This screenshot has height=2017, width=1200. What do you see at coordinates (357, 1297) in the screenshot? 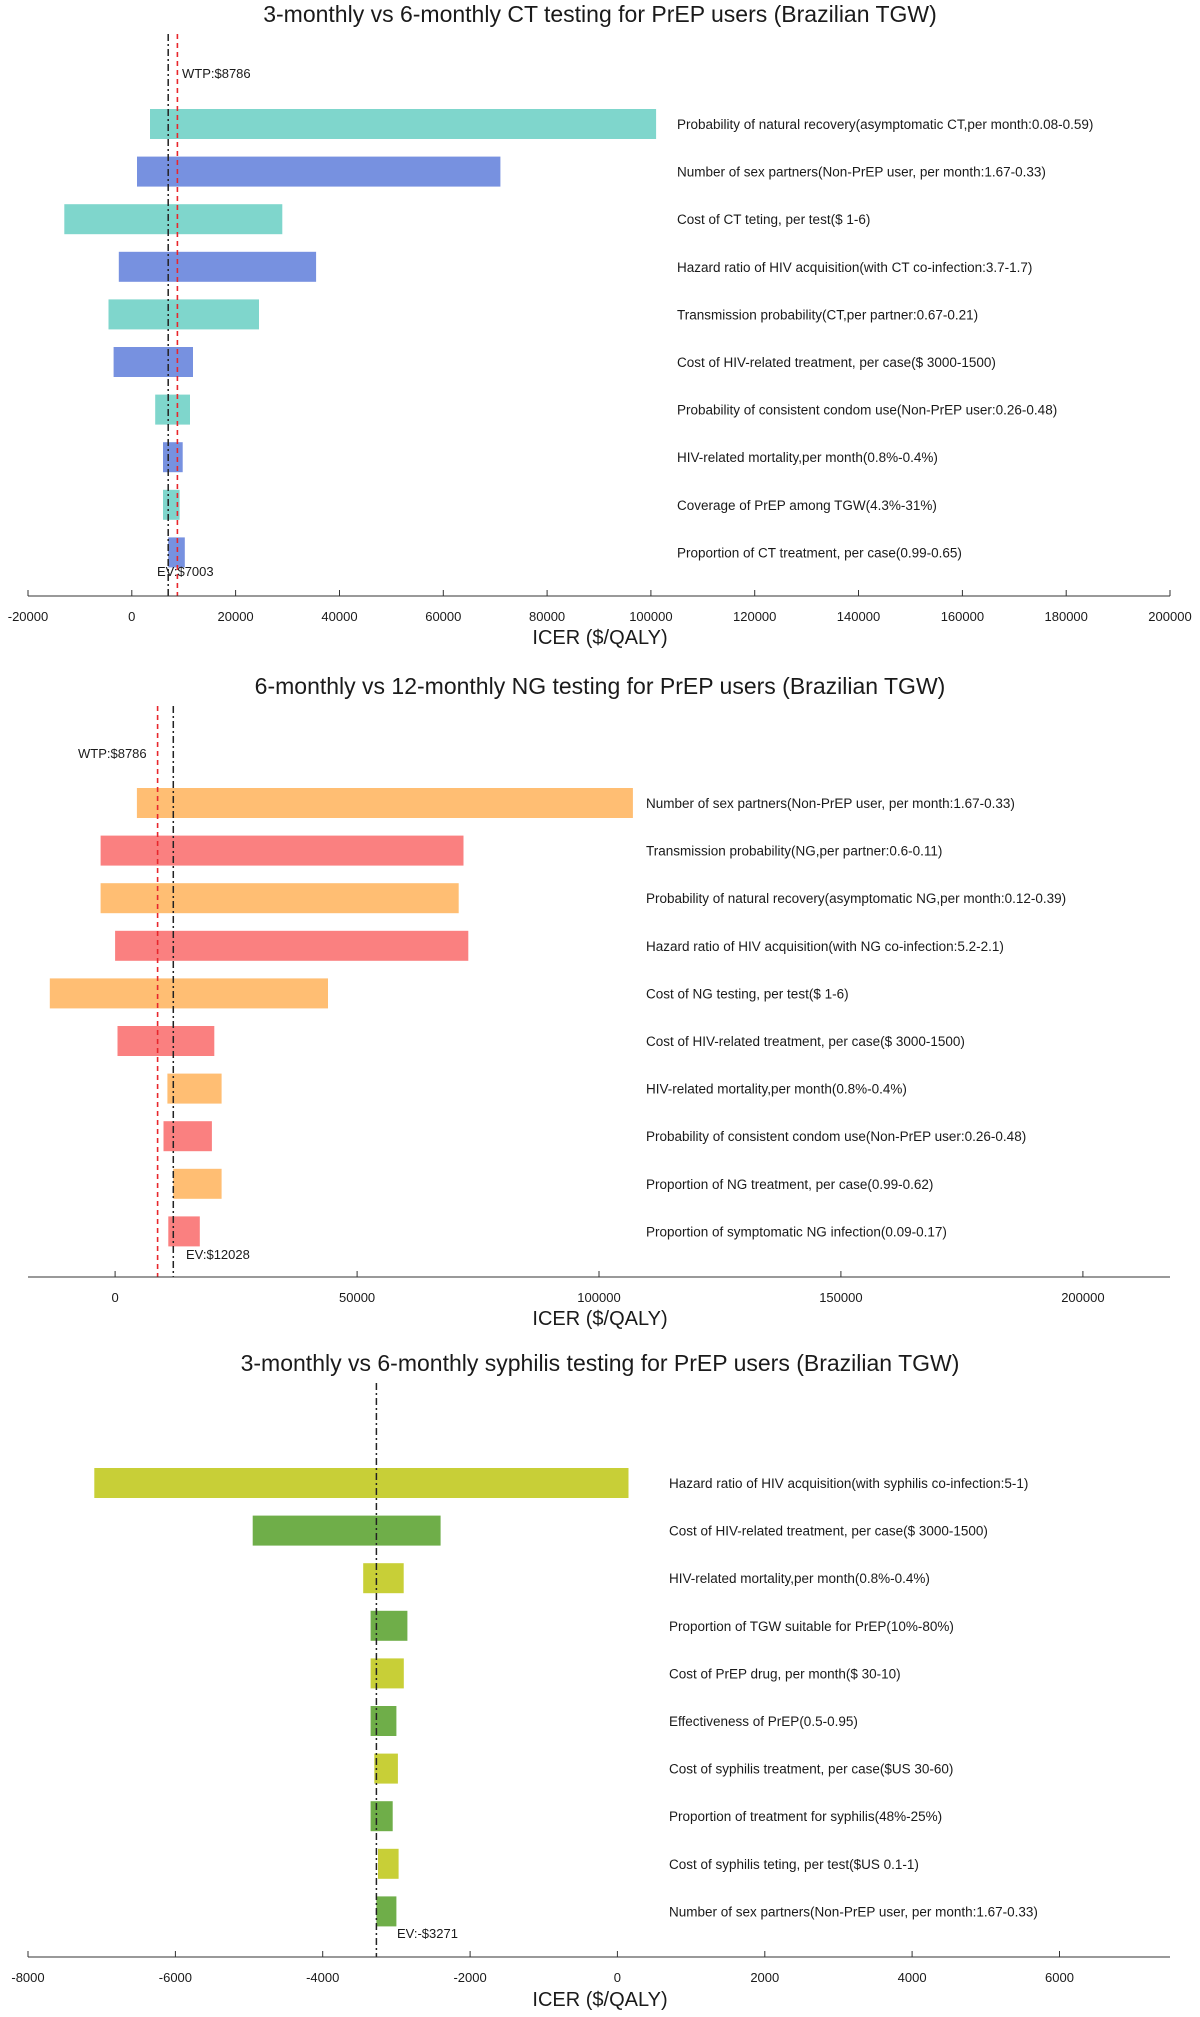
I see `x-tick-label: 50000` at bounding box center [357, 1297].